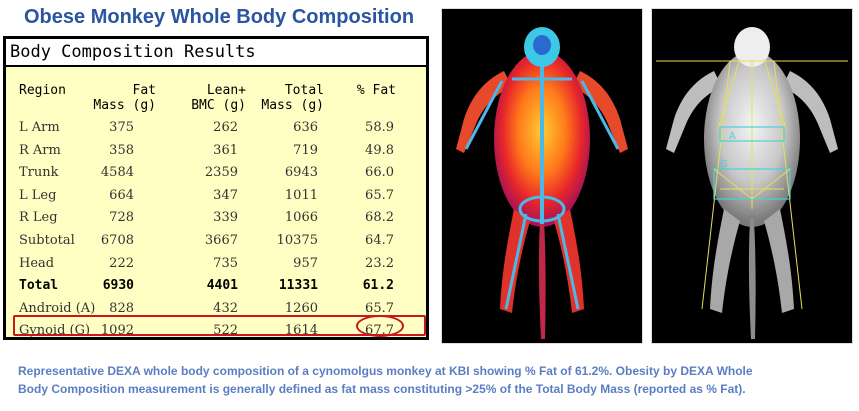  I want to click on cell-lean: 522, so click(225, 331).